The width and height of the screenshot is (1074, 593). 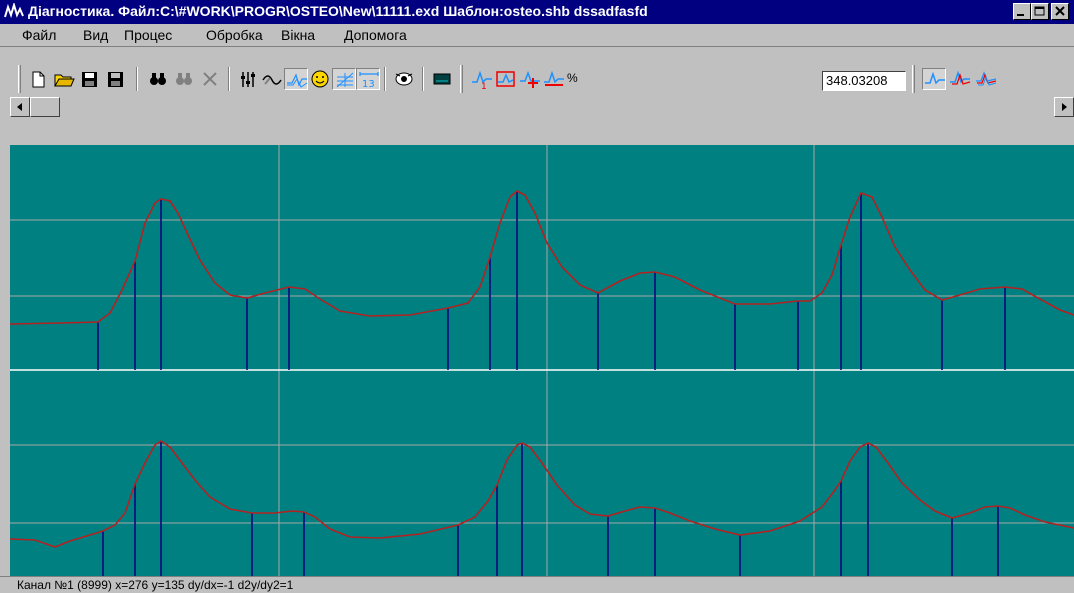 I want to click on open-folder-icon, so click(x=64, y=80).